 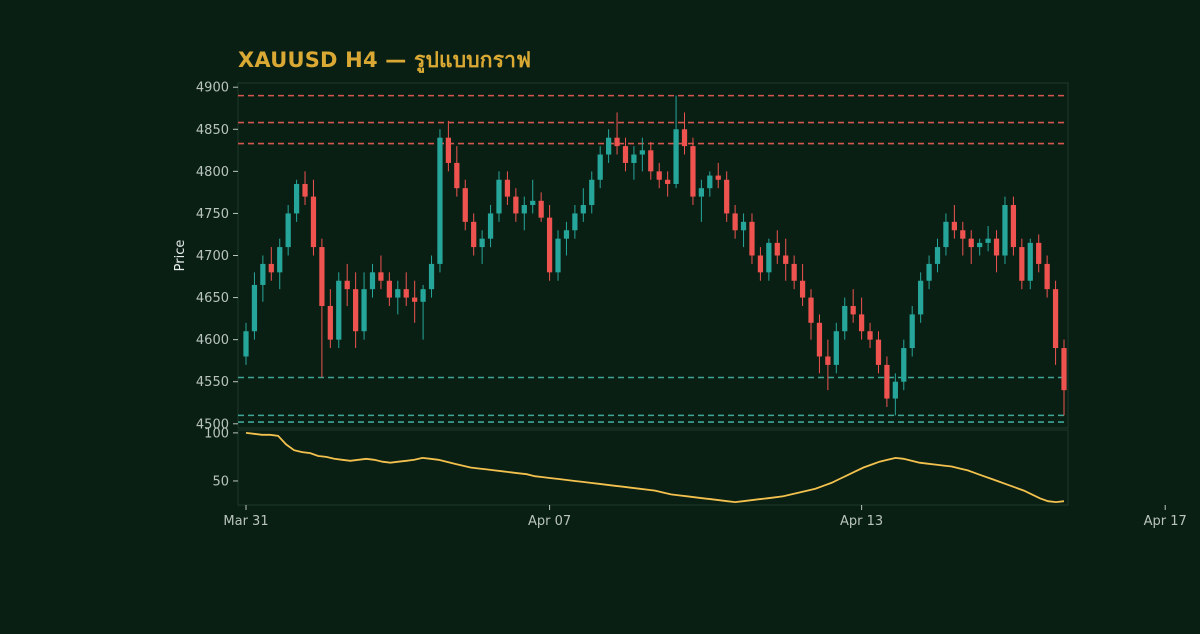 What do you see at coordinates (212, 88) in the screenshot?
I see `price-ytick-label: 4900` at bounding box center [212, 88].